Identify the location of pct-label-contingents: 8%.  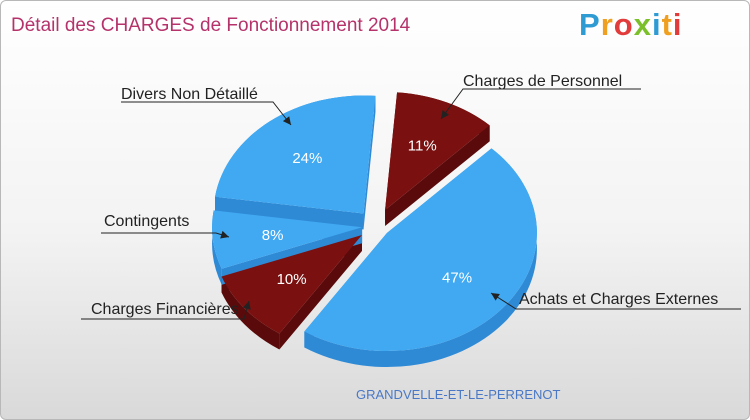
(273, 235).